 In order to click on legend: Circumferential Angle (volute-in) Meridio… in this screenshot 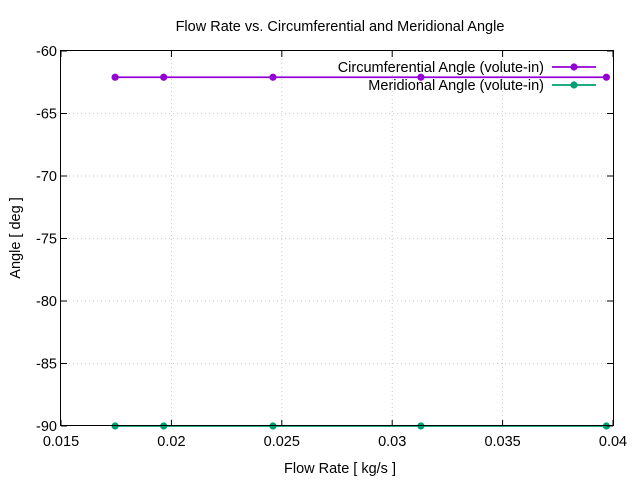, I will do `click(467, 77)`.